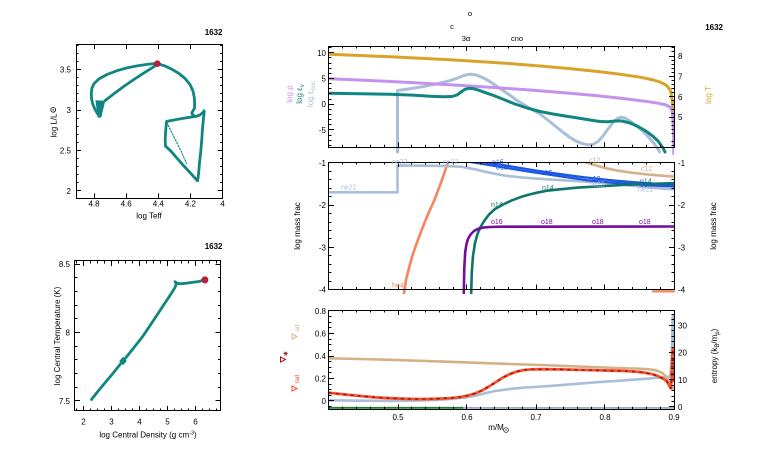 This screenshot has width=766, height=460. I want to click on svg-text: 0.5, so click(398, 417).